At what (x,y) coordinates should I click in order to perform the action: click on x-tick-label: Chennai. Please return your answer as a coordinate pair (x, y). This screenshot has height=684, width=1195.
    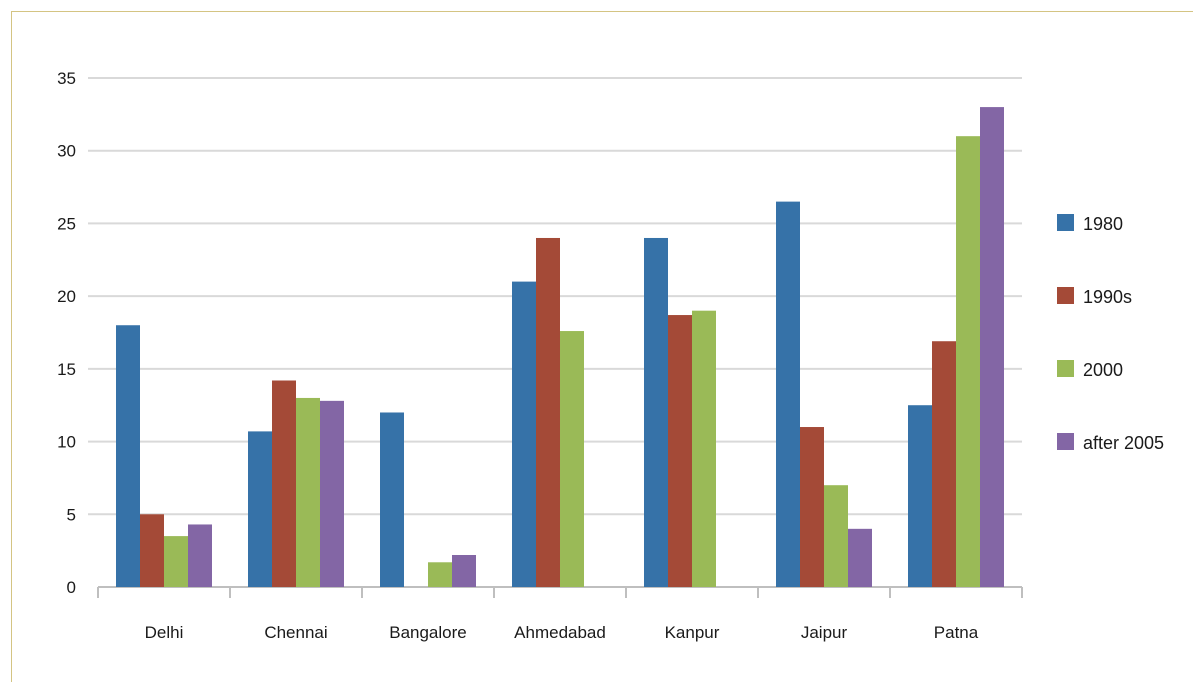
    Looking at the image, I should click on (295, 632).